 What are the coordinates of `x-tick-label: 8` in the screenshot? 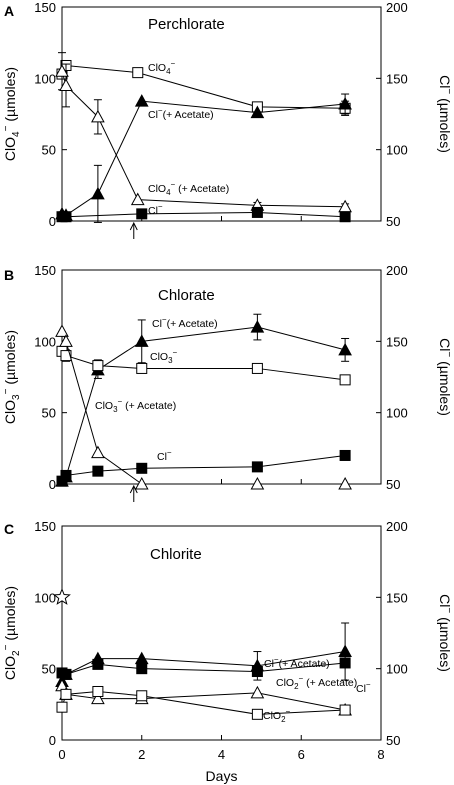 It's located at (380, 754).